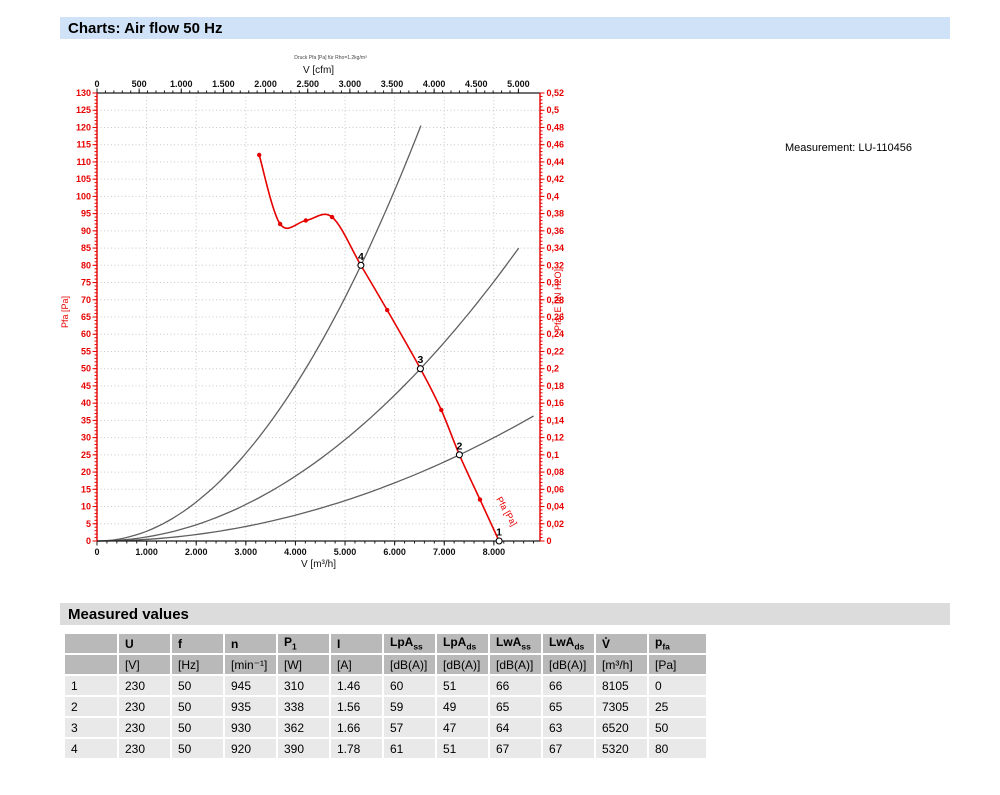 This screenshot has height=795, width=1000. What do you see at coordinates (556, 248) in the screenshot?
I see `svg-text: 0,34` at bounding box center [556, 248].